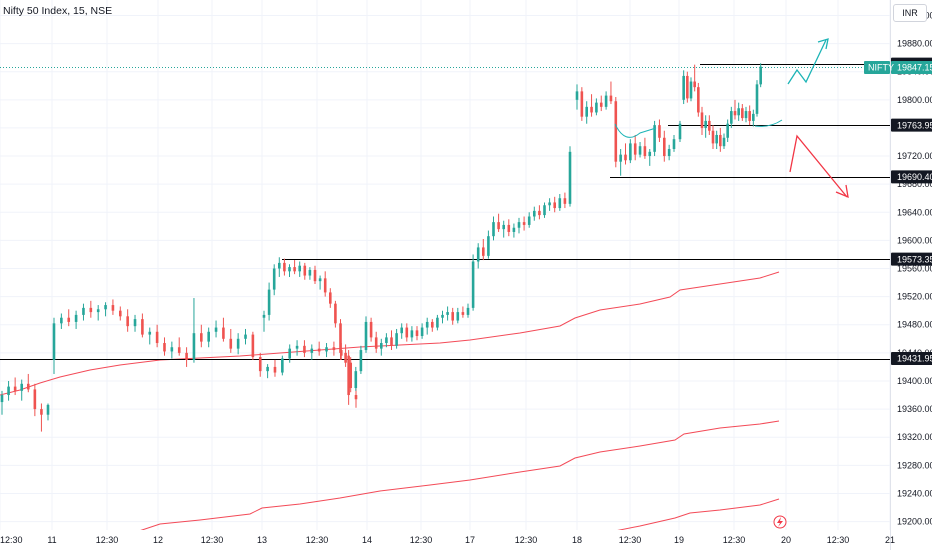  I want to click on level-price-label: 19573.35, so click(914, 259).